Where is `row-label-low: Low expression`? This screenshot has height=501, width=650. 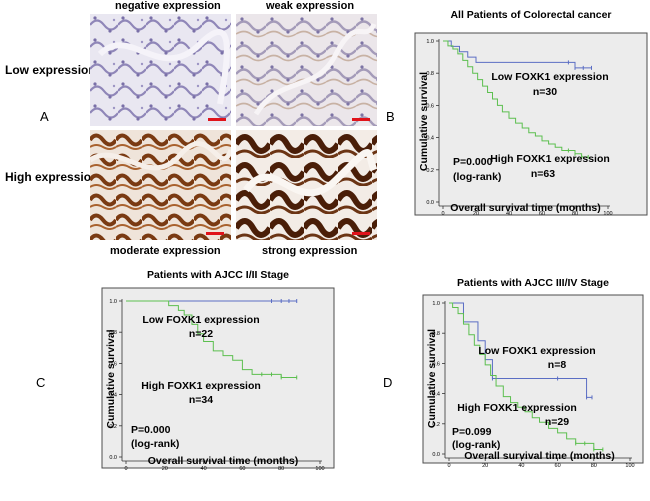 row-label-low: Low expression is located at coordinates (50, 70).